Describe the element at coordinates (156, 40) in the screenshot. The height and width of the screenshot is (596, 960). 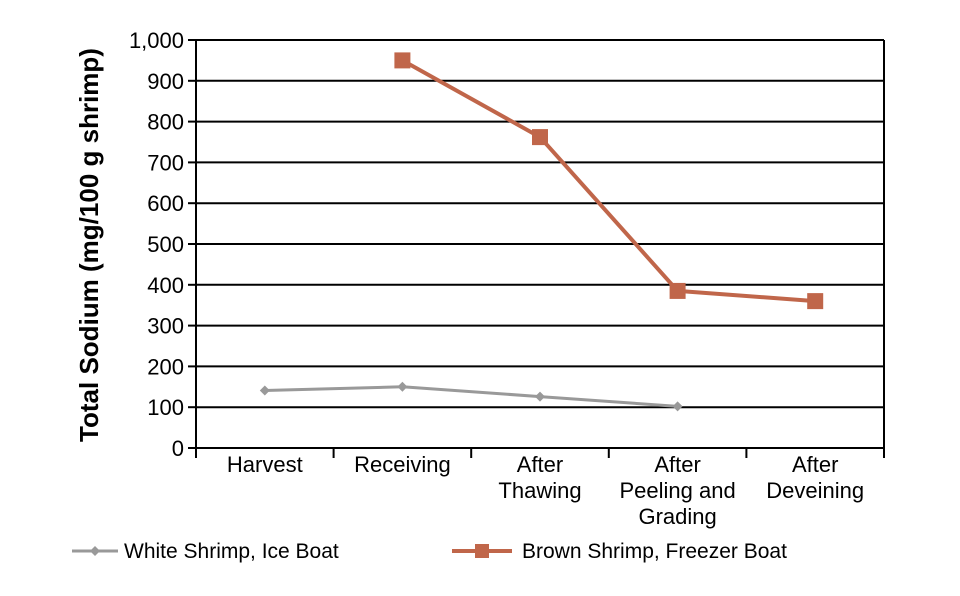
I see `y-tick-label: 1,000` at that location.